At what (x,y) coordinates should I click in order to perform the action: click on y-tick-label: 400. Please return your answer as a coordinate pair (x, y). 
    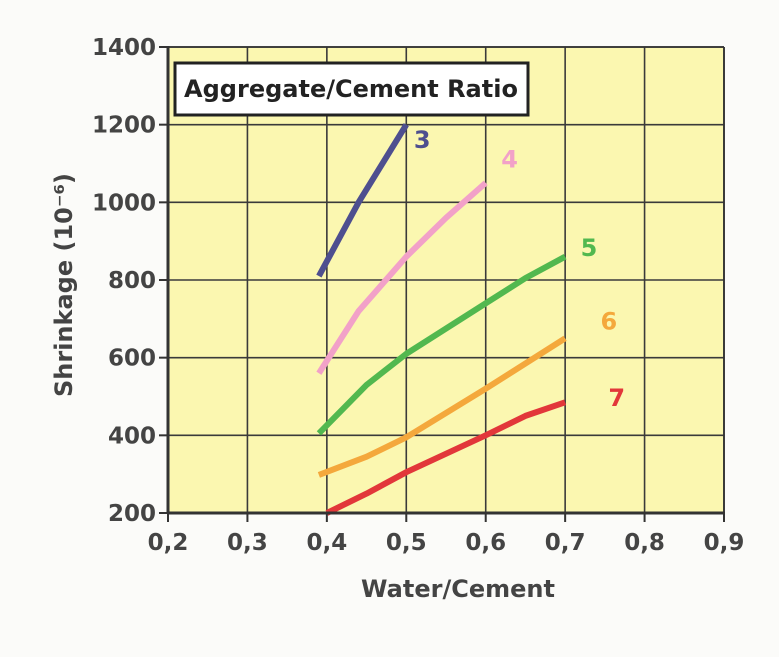
    Looking at the image, I should click on (132, 436).